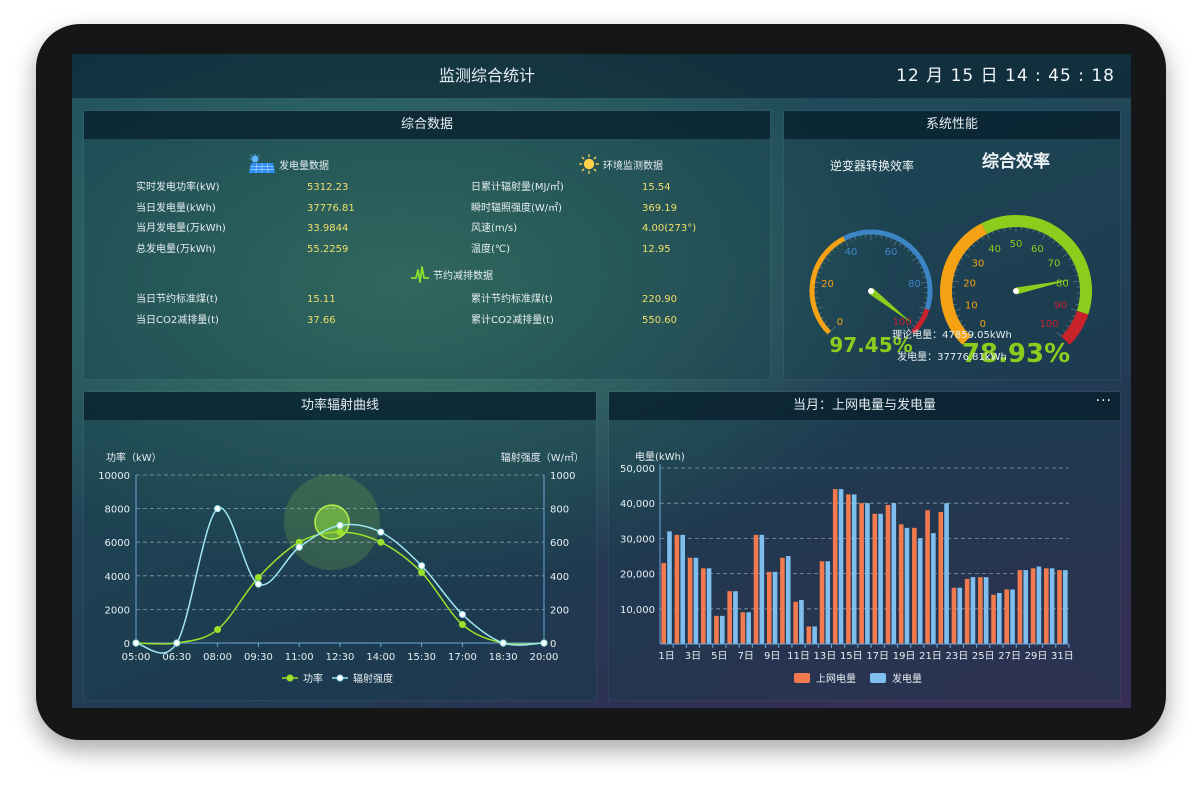  What do you see at coordinates (659, 320) in the screenshot?
I see `saving-value: 550.60` at bounding box center [659, 320].